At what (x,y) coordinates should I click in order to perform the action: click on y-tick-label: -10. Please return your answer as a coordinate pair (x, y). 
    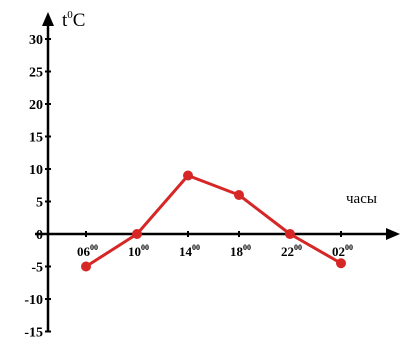
    Looking at the image, I should click on (33, 300).